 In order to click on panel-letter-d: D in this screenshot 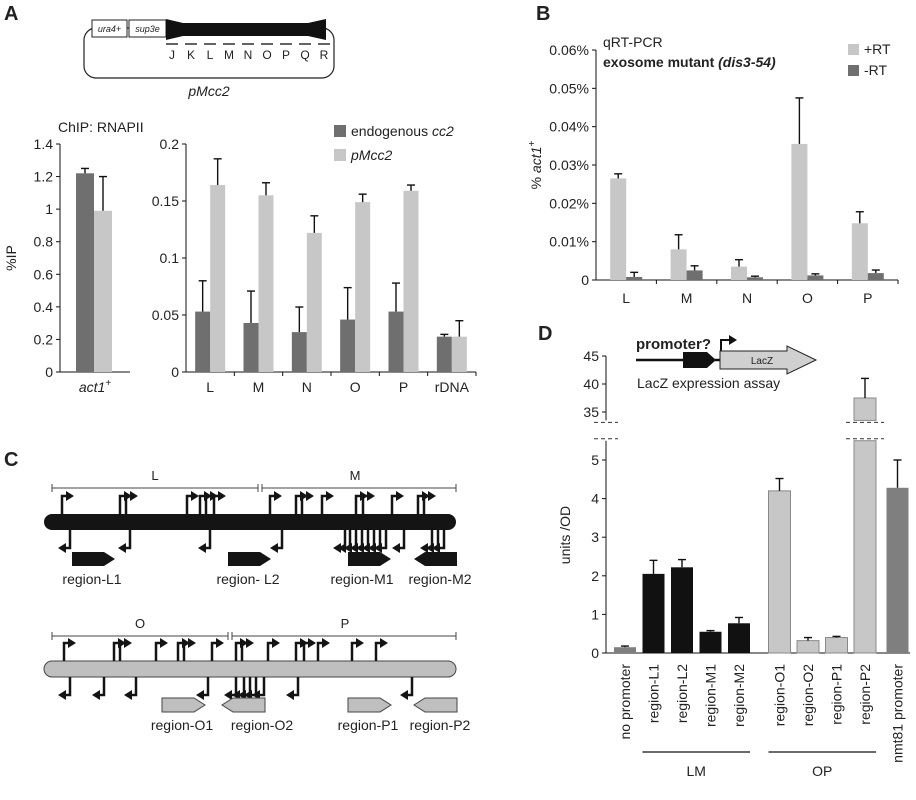, I will do `click(545, 334)`.